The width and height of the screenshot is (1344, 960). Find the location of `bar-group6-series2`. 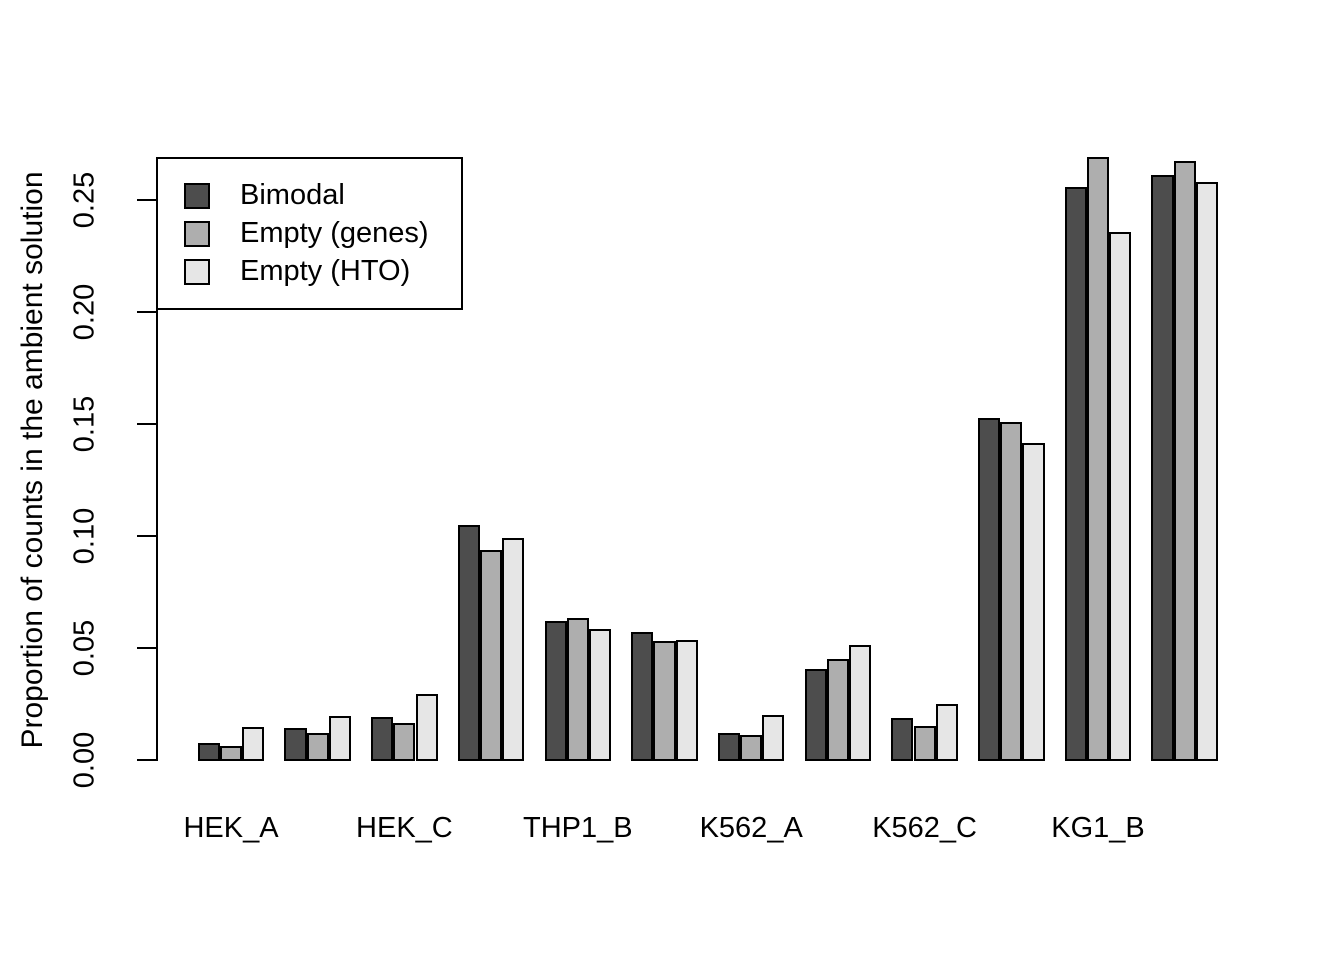

bar-group6-series2 is located at coordinates (664, 700).